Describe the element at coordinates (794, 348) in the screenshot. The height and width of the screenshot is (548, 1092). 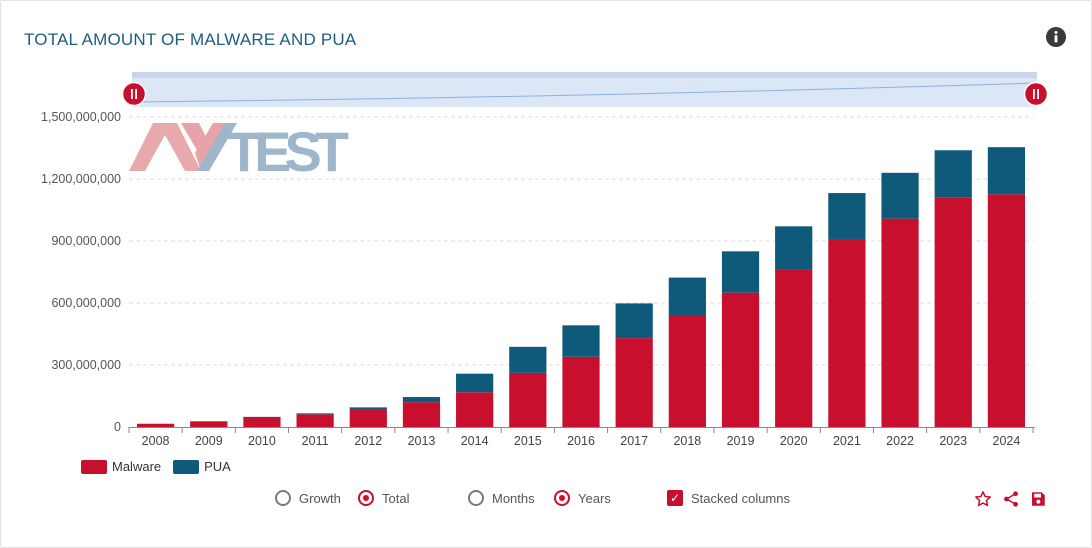
I see `bar-malware-2020` at that location.